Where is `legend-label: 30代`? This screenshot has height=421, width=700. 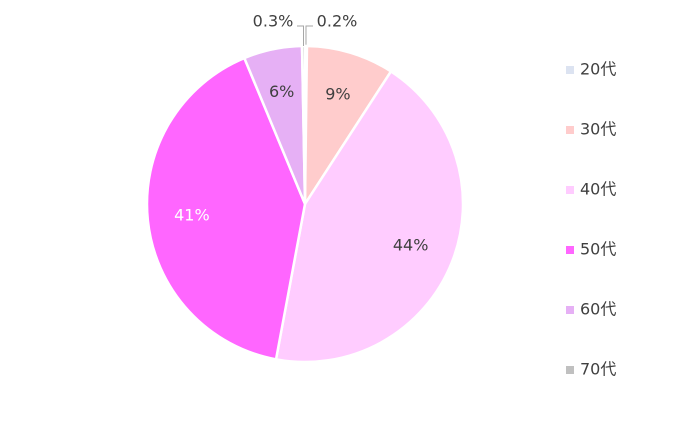 legend-label: 30代 is located at coordinates (598, 129).